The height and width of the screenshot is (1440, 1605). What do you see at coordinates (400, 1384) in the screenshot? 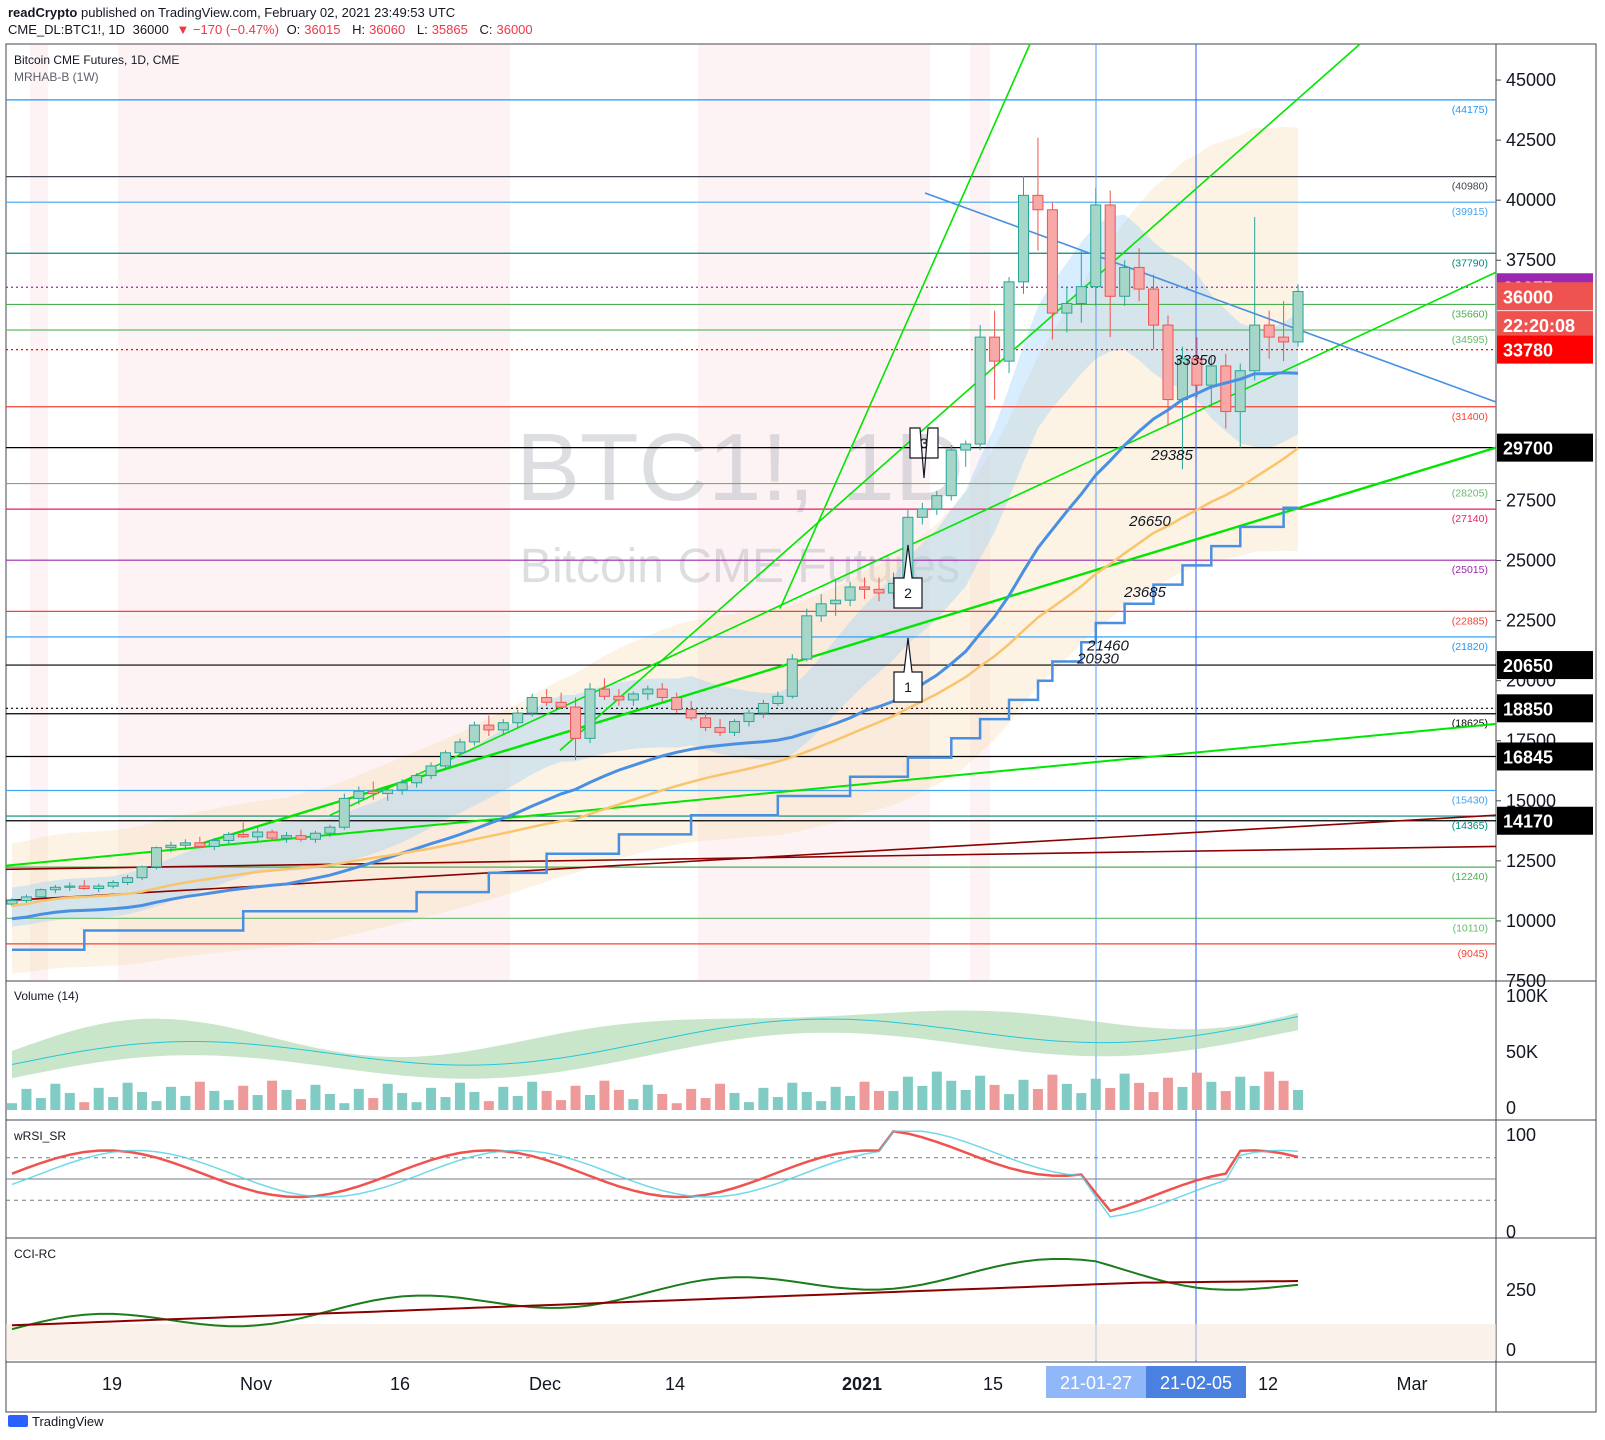
I see `time-label-16: 16` at bounding box center [400, 1384].